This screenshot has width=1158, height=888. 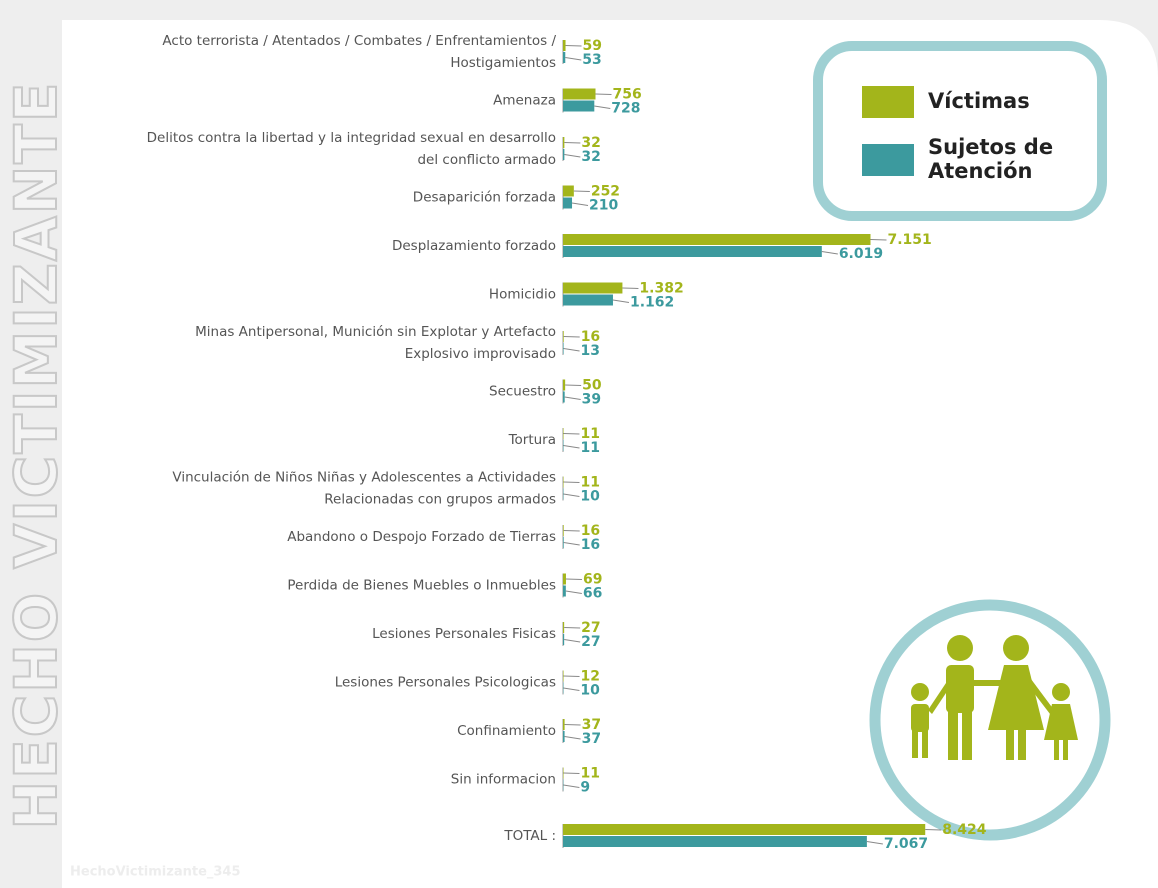 What do you see at coordinates (603, 206) in the screenshot?
I see `value-label: 210` at bounding box center [603, 206].